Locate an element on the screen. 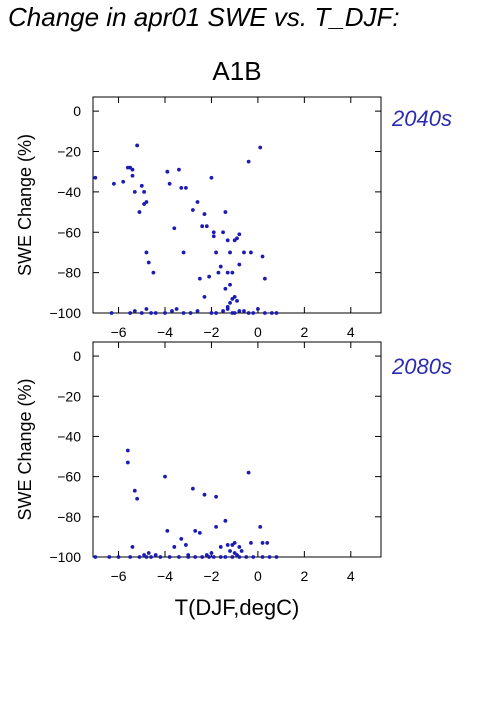  x-tick-label: −4 is located at coordinates (165, 332).